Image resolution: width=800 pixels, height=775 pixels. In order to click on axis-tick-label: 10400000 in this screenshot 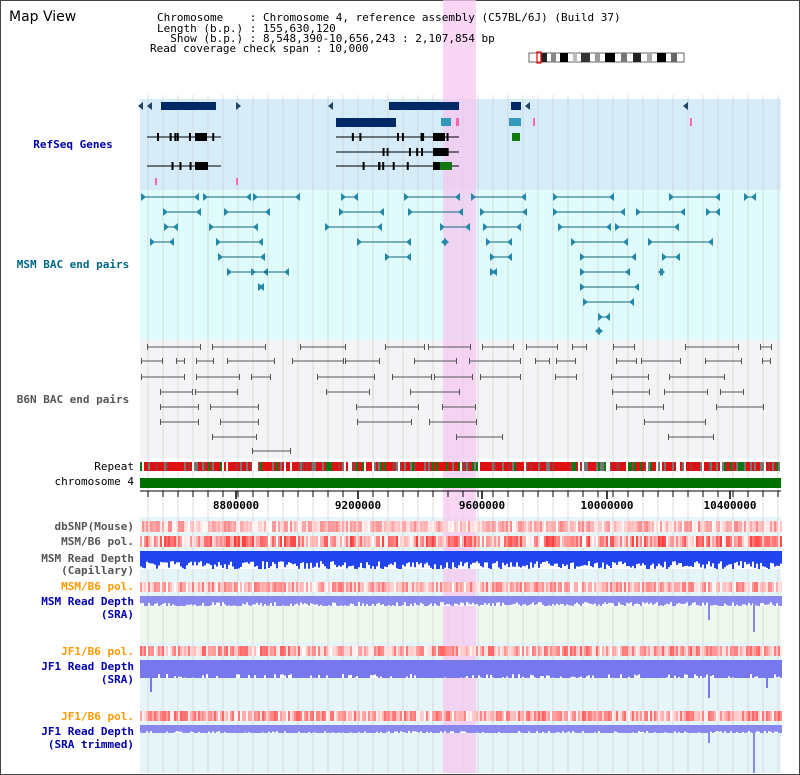, I will do `click(730, 505)`.